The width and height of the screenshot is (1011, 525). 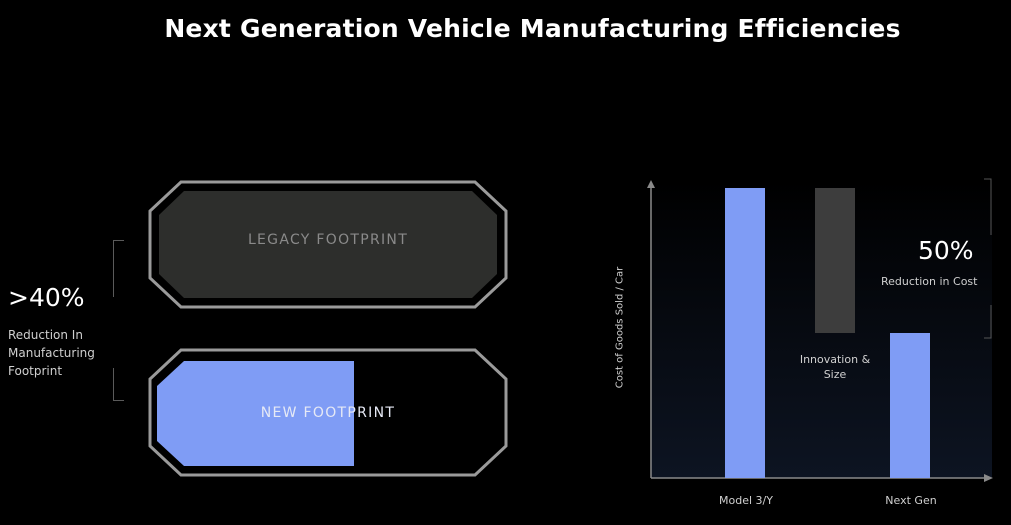 What do you see at coordinates (988, 322) in the screenshot?
I see `cost-bracket-lower` at bounding box center [988, 322].